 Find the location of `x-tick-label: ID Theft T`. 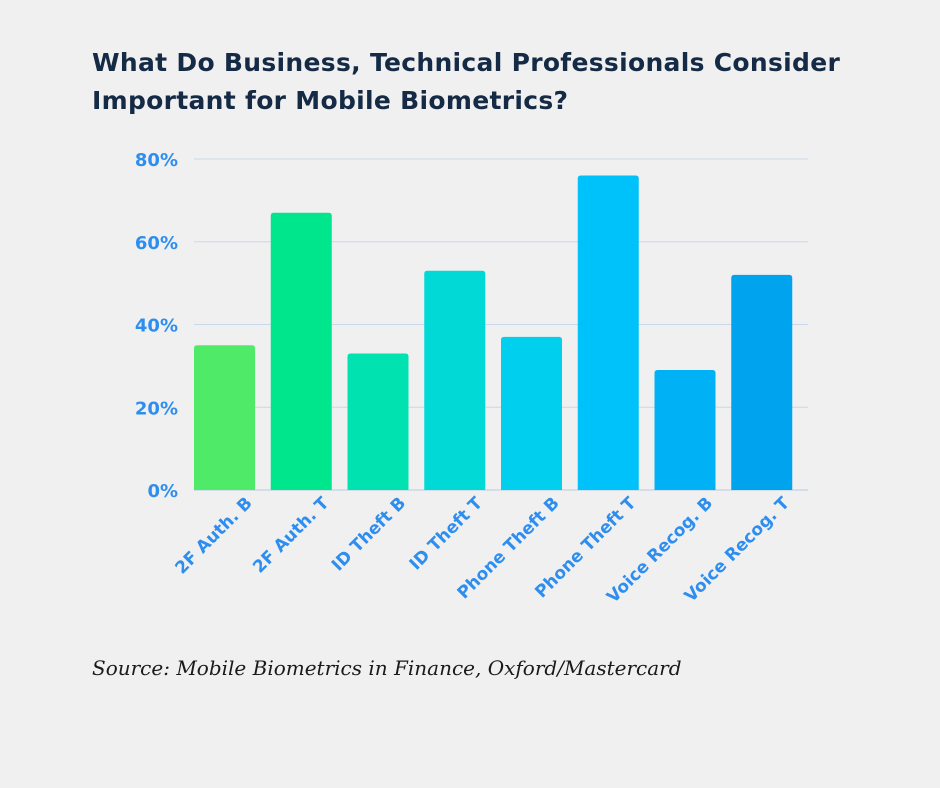

x-tick-label: ID Theft T is located at coordinates (446, 533).